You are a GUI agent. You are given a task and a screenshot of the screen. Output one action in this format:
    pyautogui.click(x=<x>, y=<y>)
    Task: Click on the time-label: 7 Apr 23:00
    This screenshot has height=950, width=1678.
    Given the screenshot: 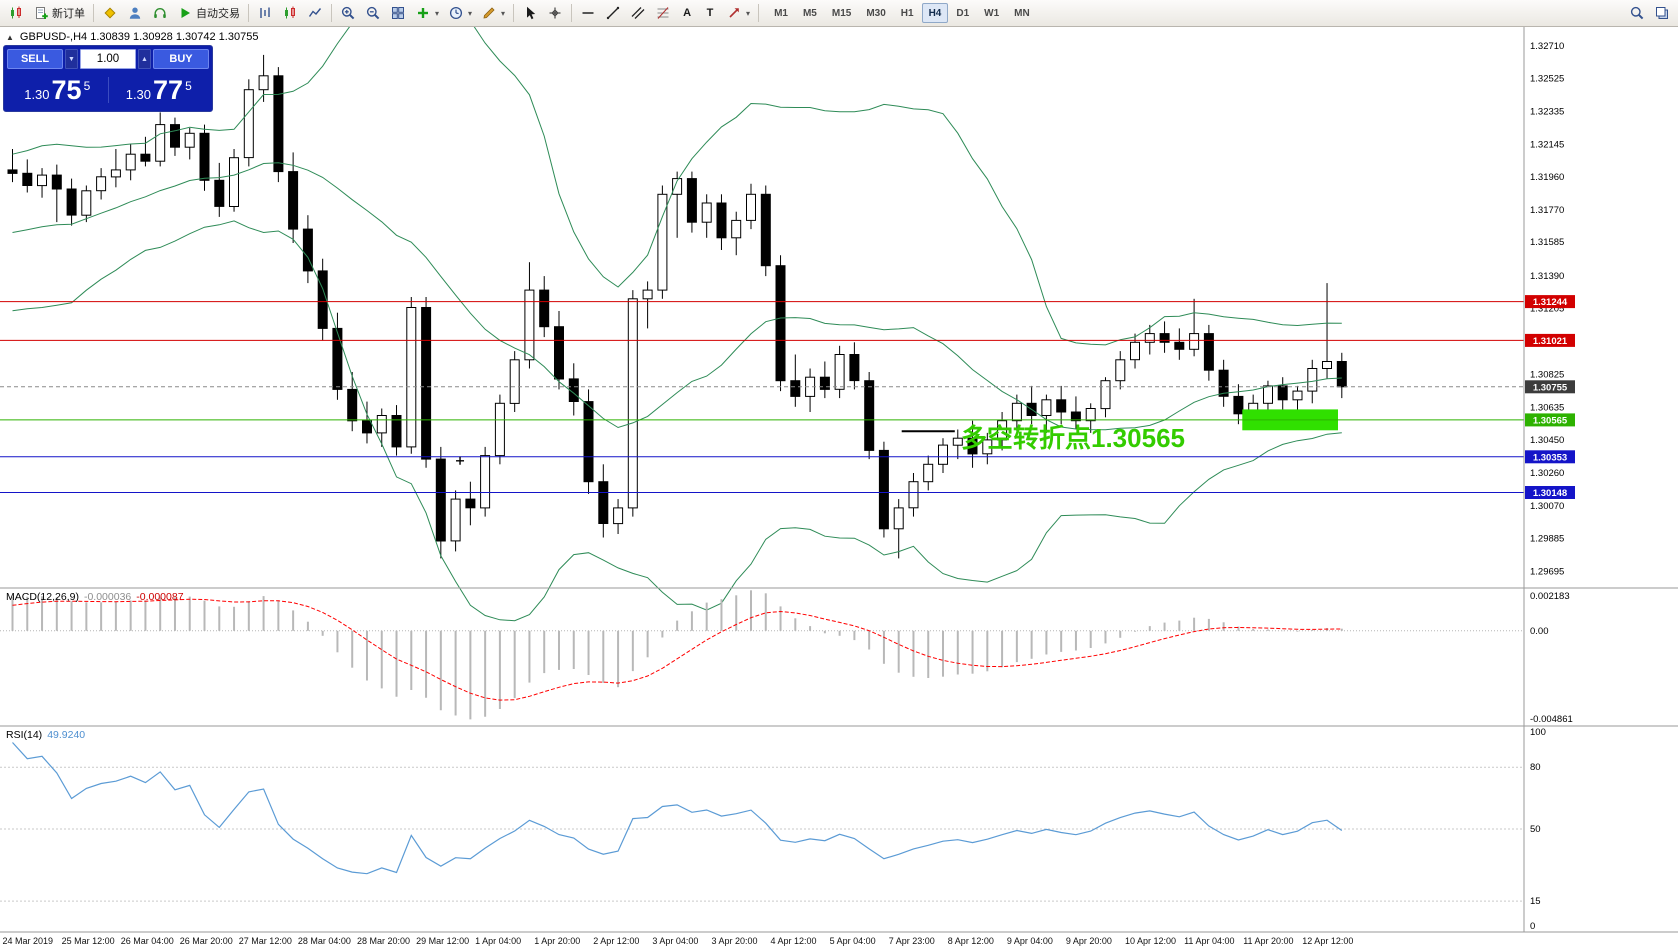 What is the action you would take?
    pyautogui.click(x=912, y=941)
    